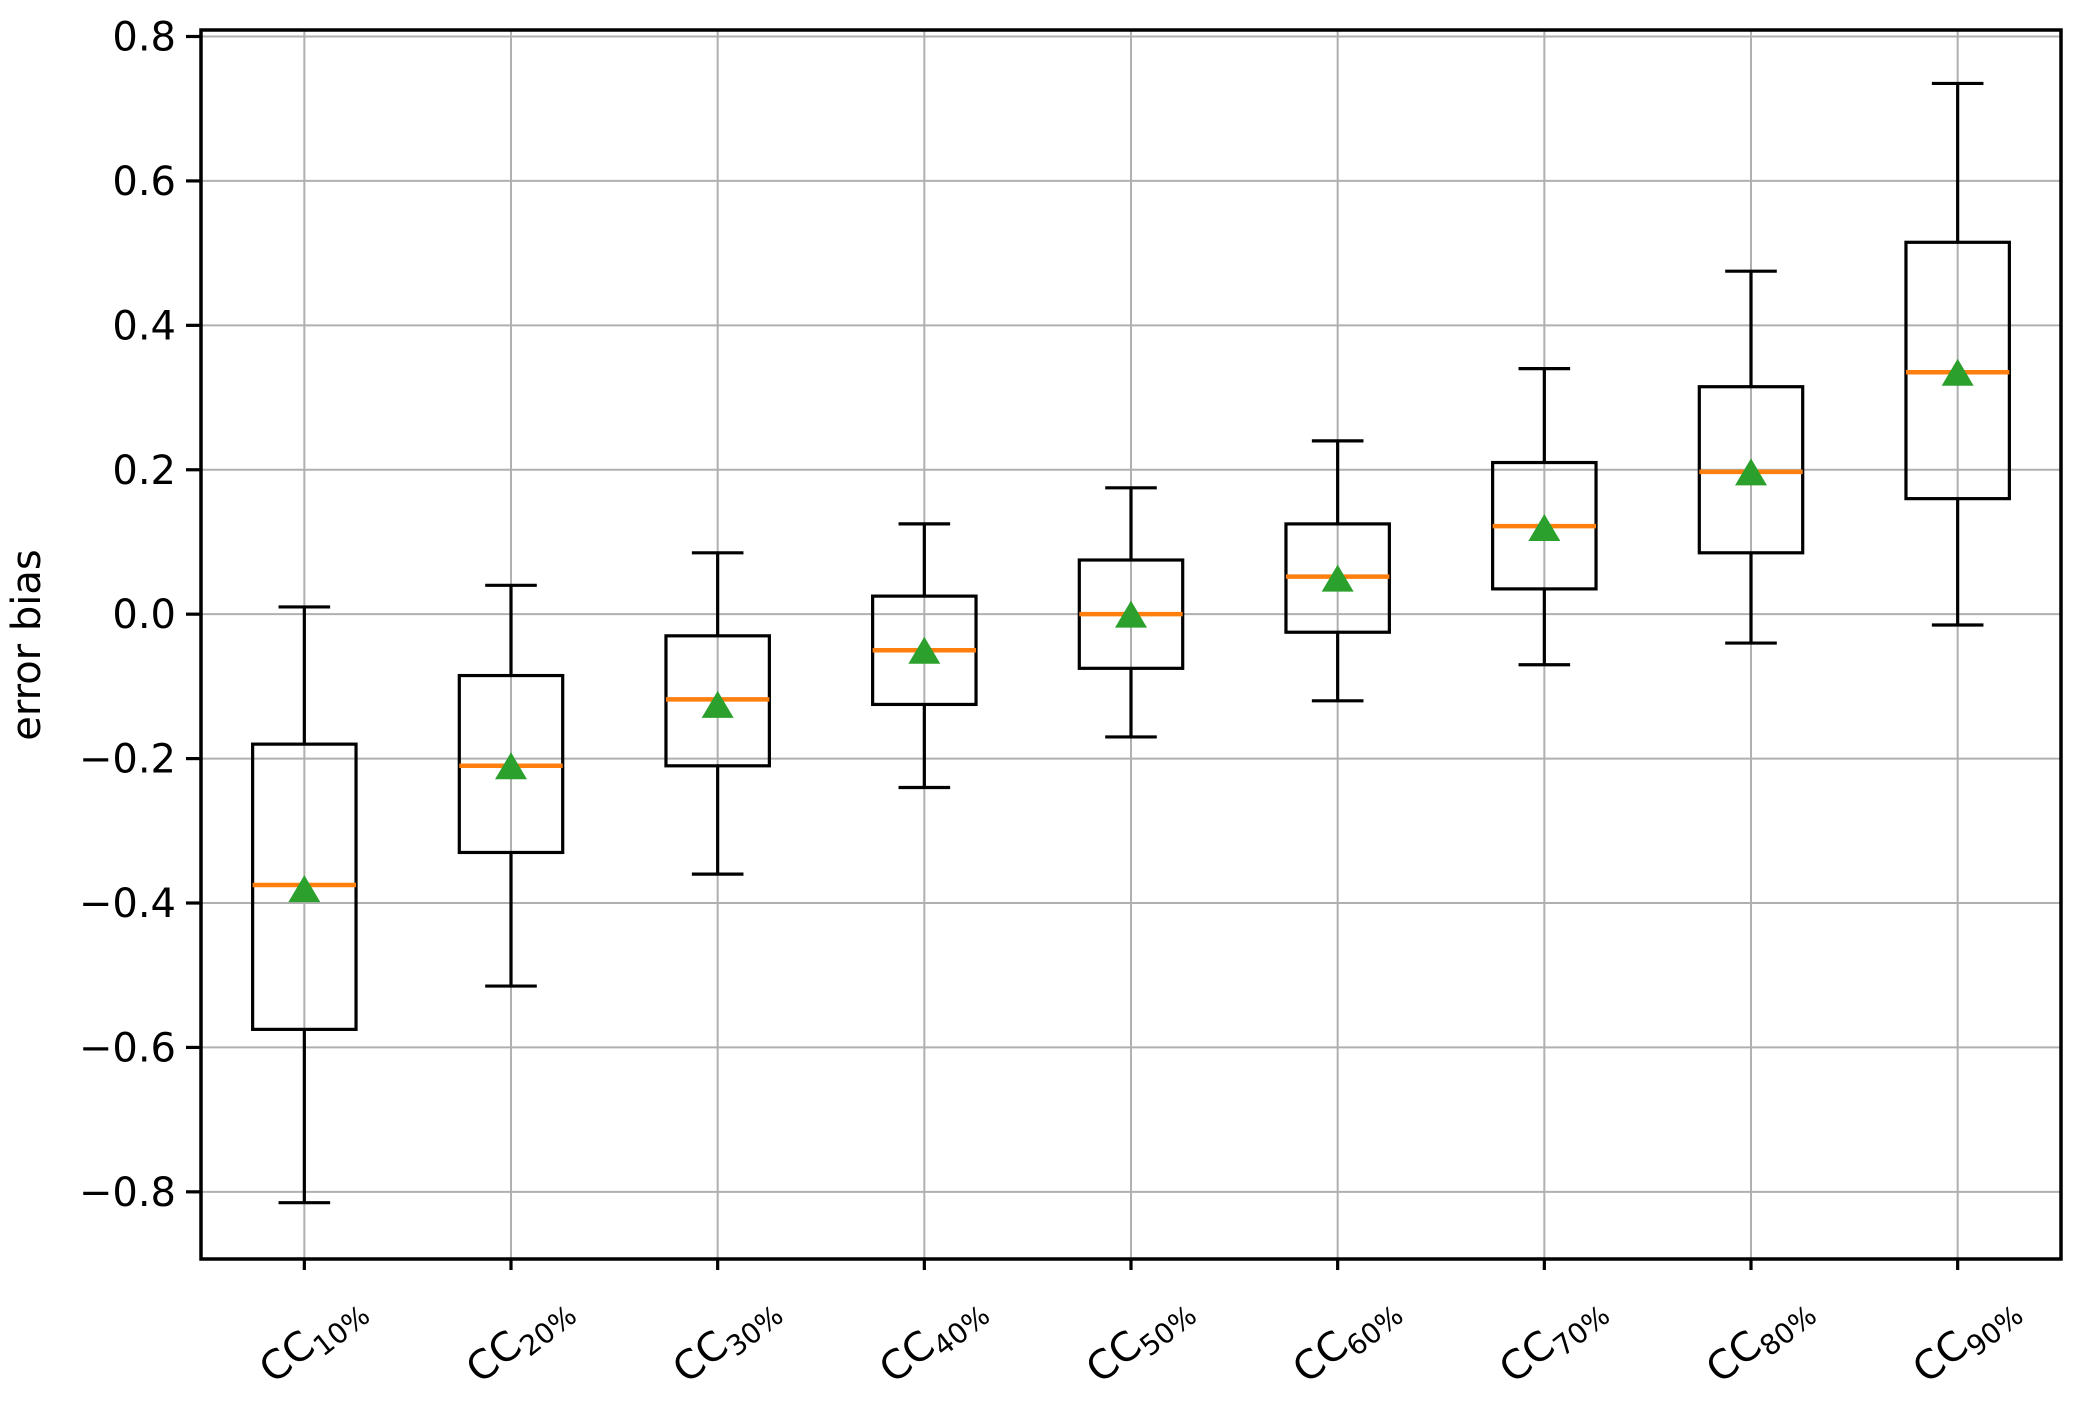 This screenshot has height=1424, width=2081. Describe the element at coordinates (144, 182) in the screenshot. I see `y-tick-label: 0.6` at that location.